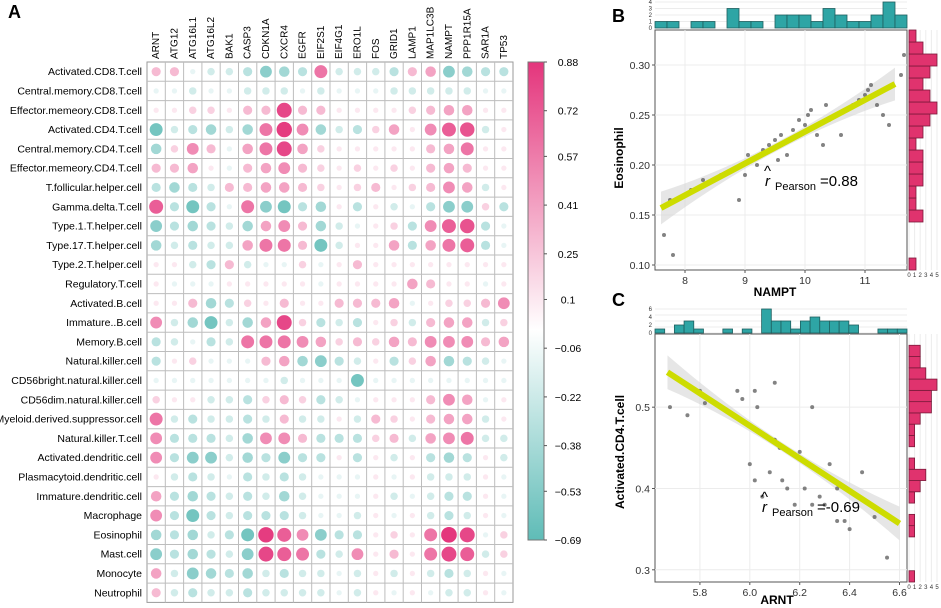  What do you see at coordinates (113, 516) in the screenshot?
I see `row-label: Macrophage` at bounding box center [113, 516].